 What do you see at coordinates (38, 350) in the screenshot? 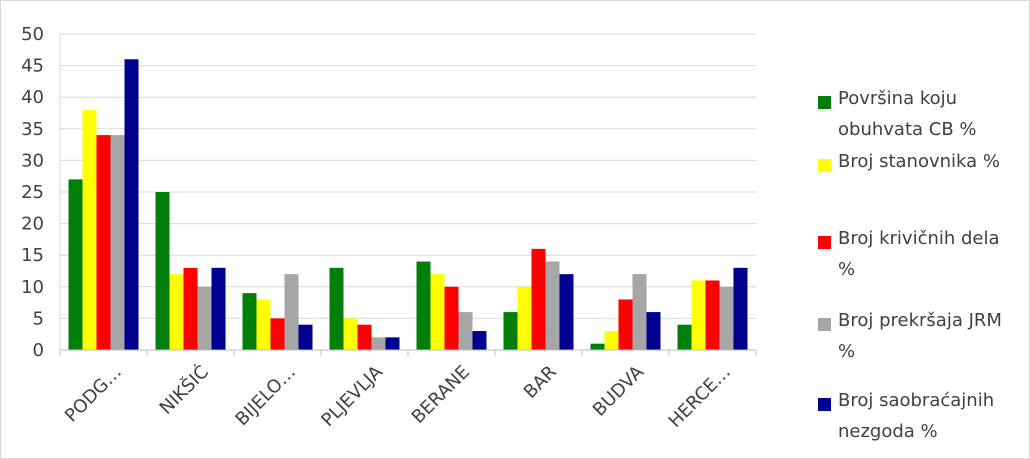
I see `y-tick-label: 0` at bounding box center [38, 350].